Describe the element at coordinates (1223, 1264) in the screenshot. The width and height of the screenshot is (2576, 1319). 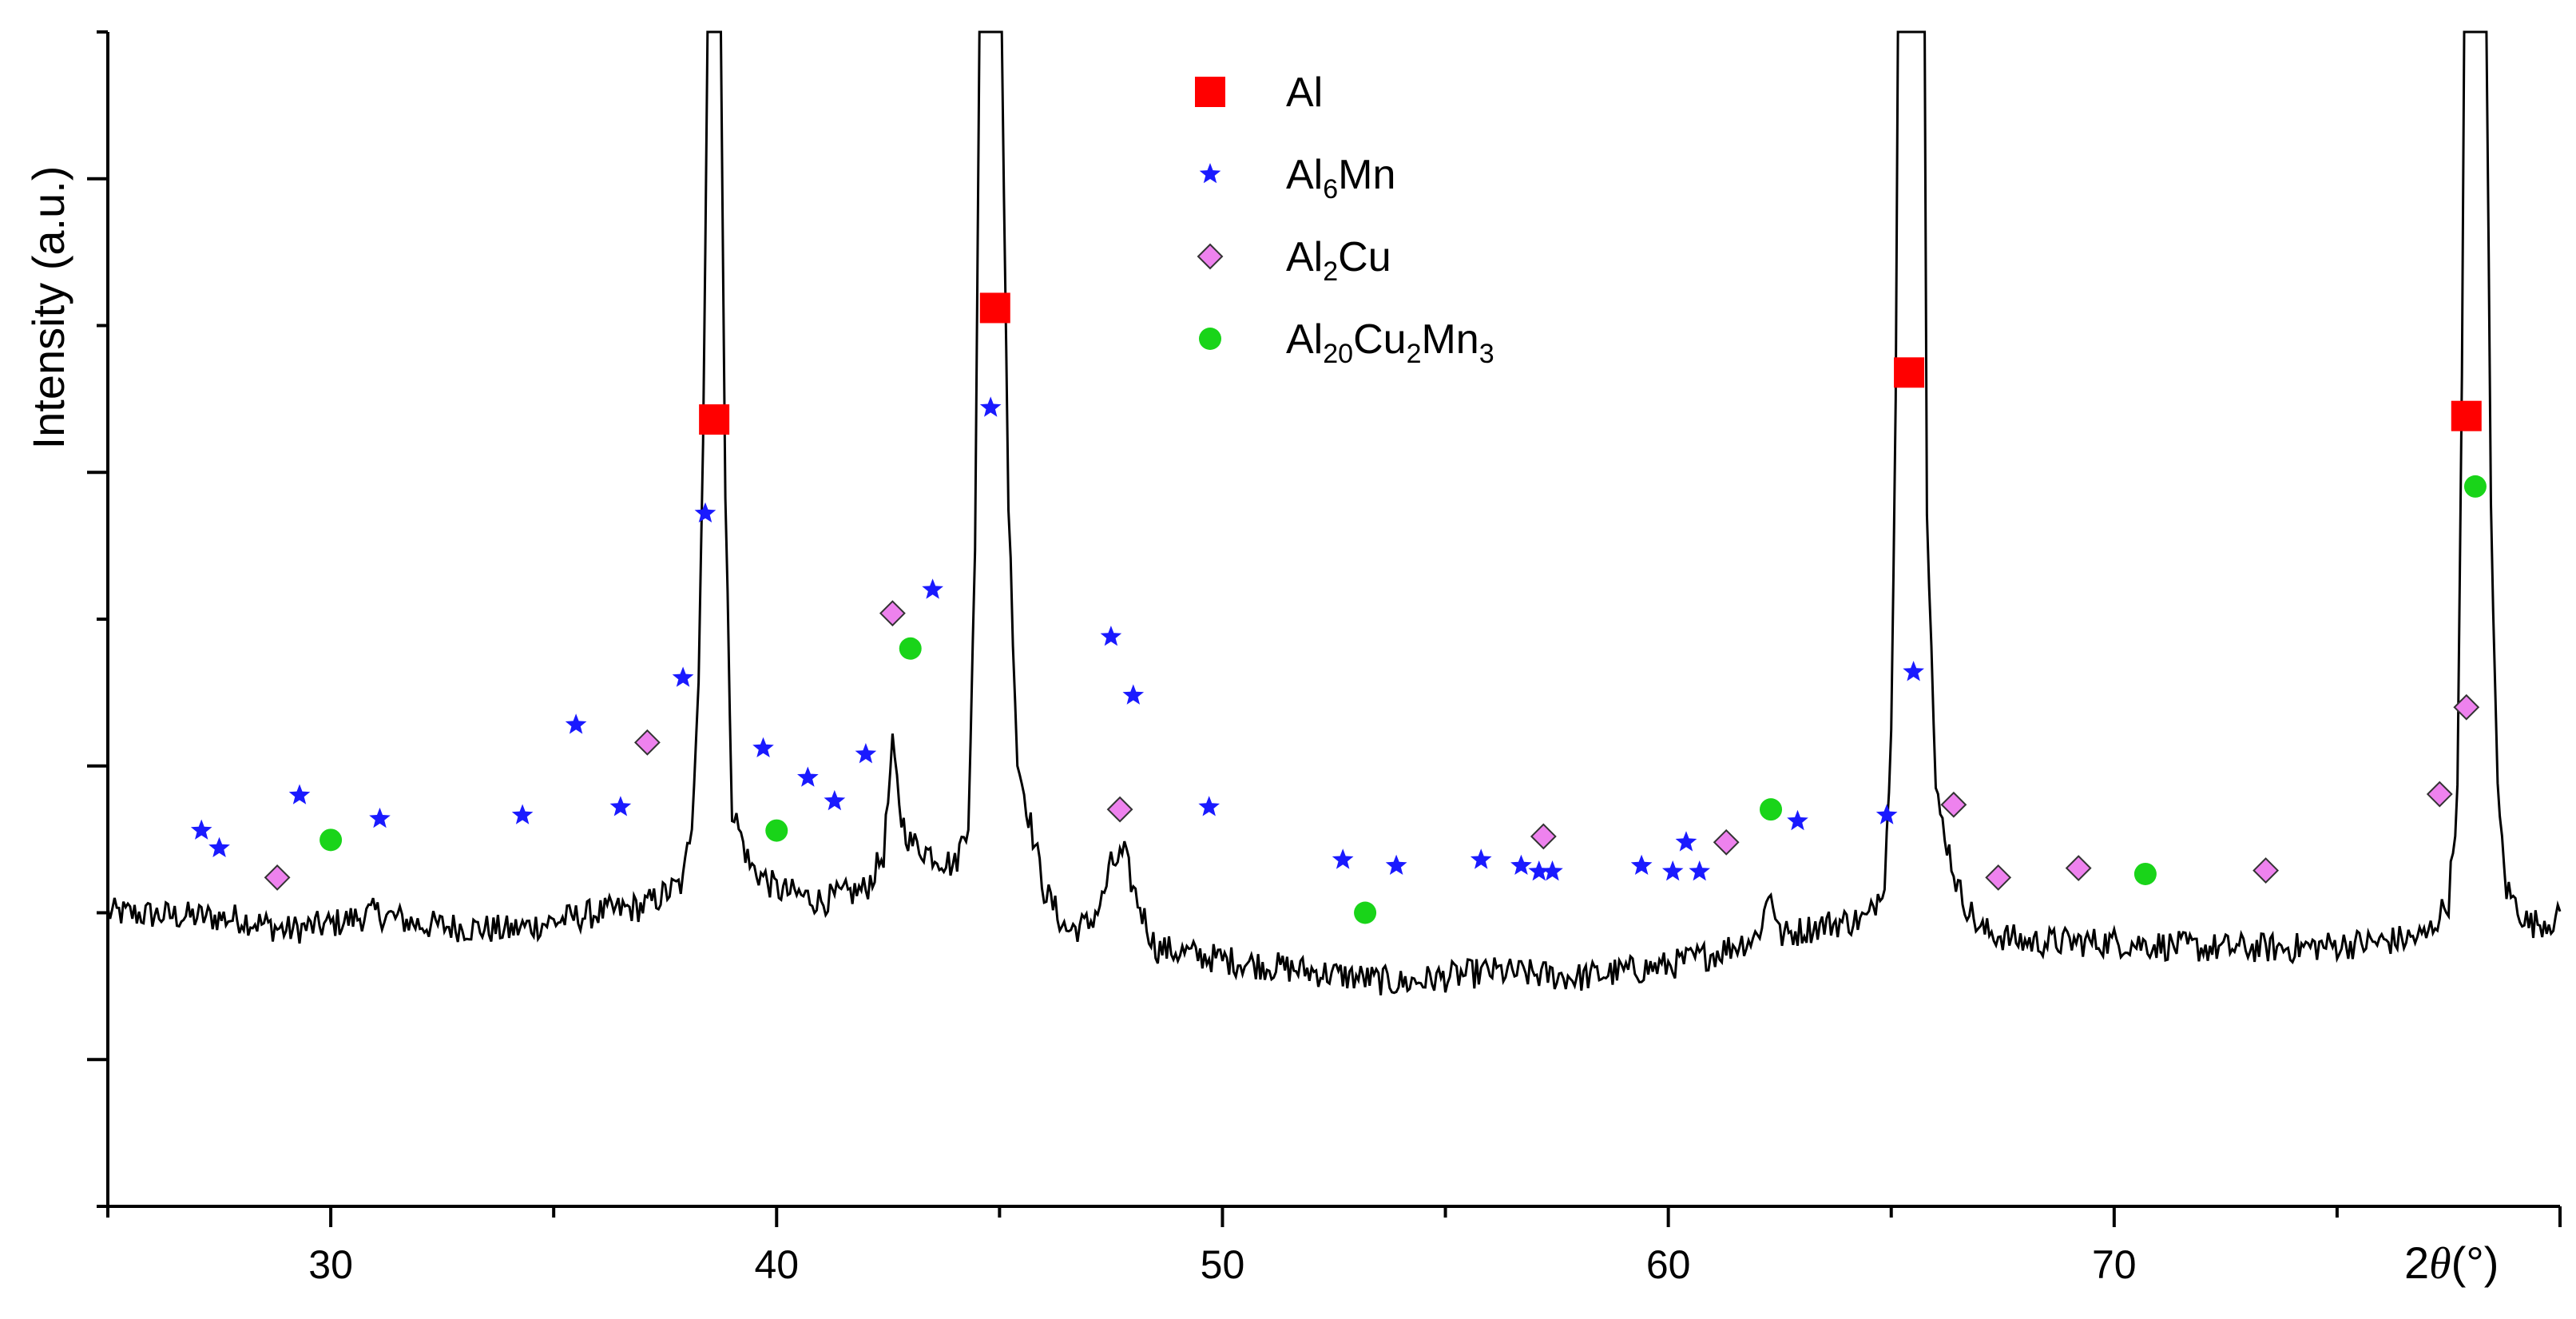
I see `x-tick-label: 50` at that location.